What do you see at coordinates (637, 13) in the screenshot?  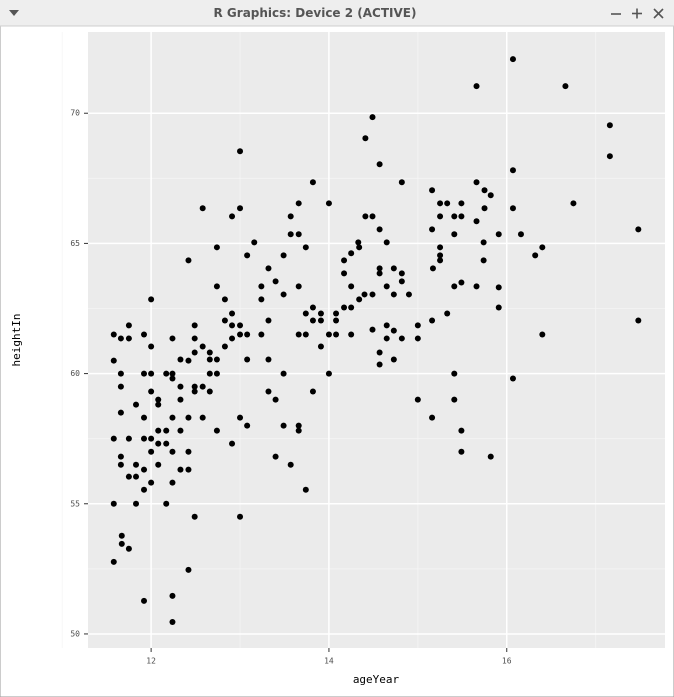 I see `maximize-button` at bounding box center [637, 13].